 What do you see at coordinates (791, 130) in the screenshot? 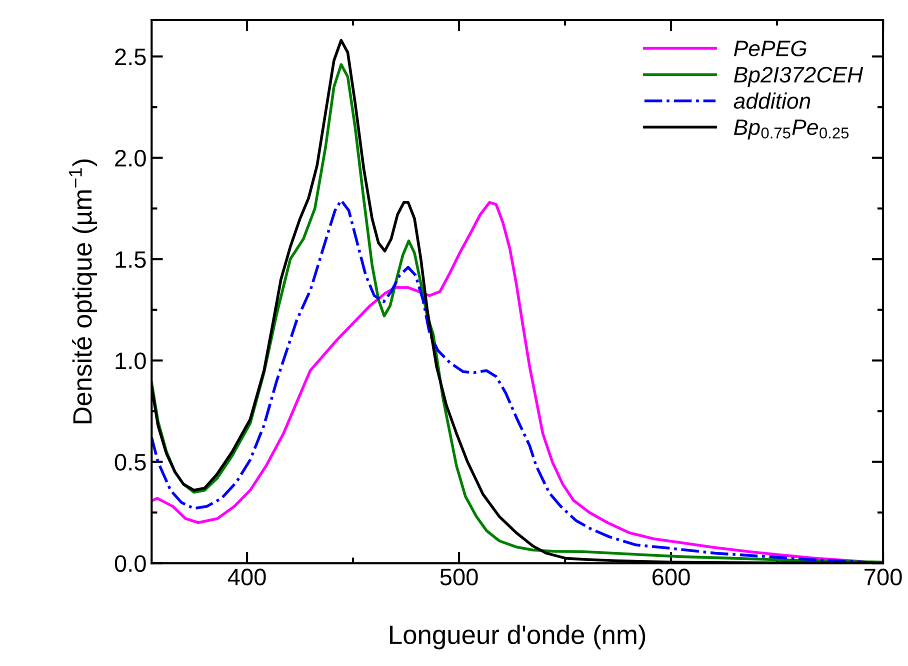
I see `legend-label: Bp$_{0.75}$Pe$_{0.25}$` at bounding box center [791, 130].